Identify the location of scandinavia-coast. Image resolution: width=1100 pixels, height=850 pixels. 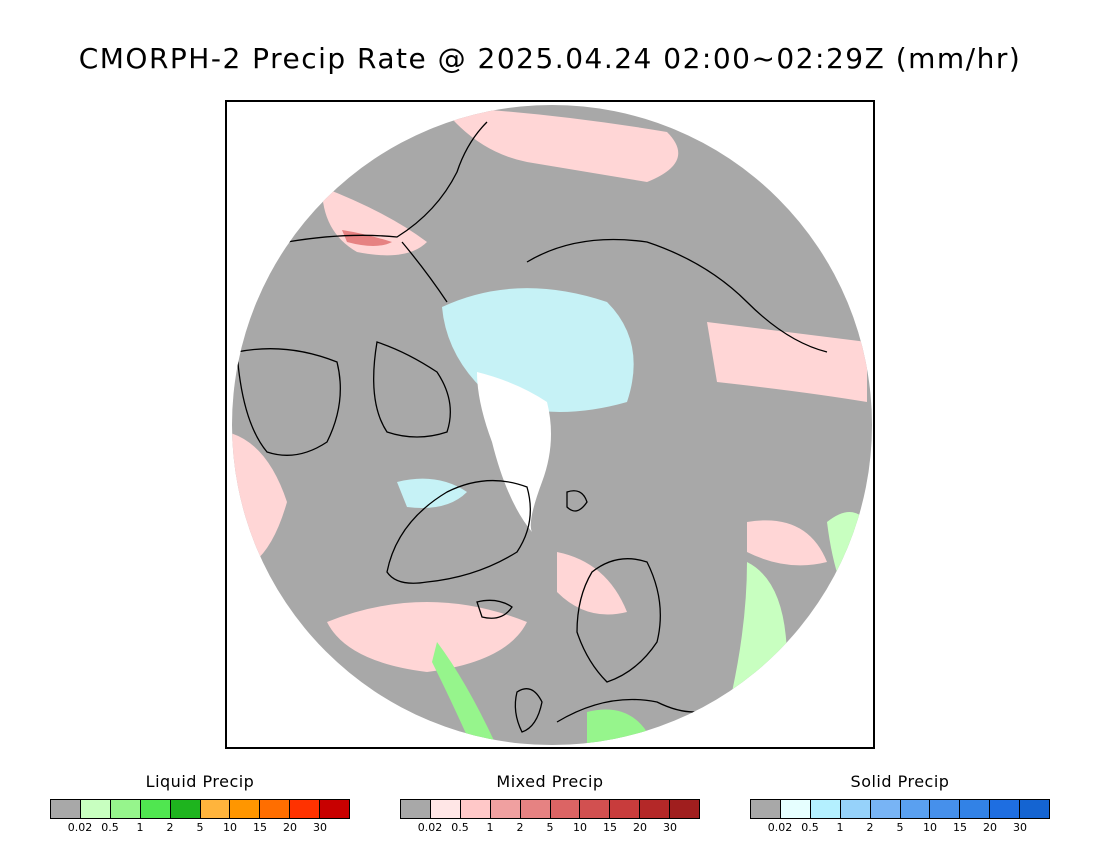
(618, 620).